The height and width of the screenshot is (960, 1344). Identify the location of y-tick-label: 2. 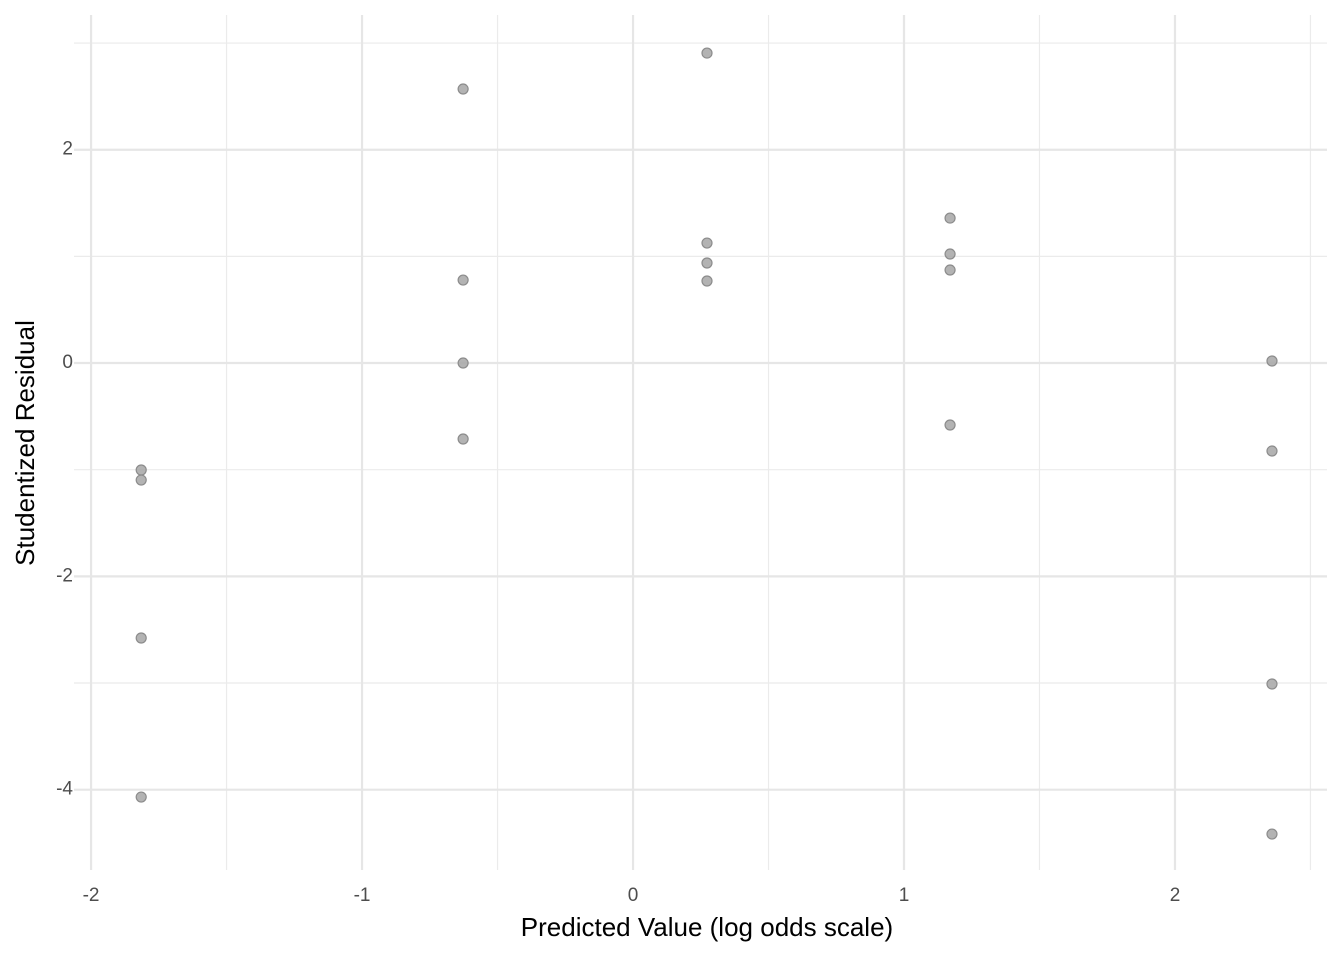
(67, 149).